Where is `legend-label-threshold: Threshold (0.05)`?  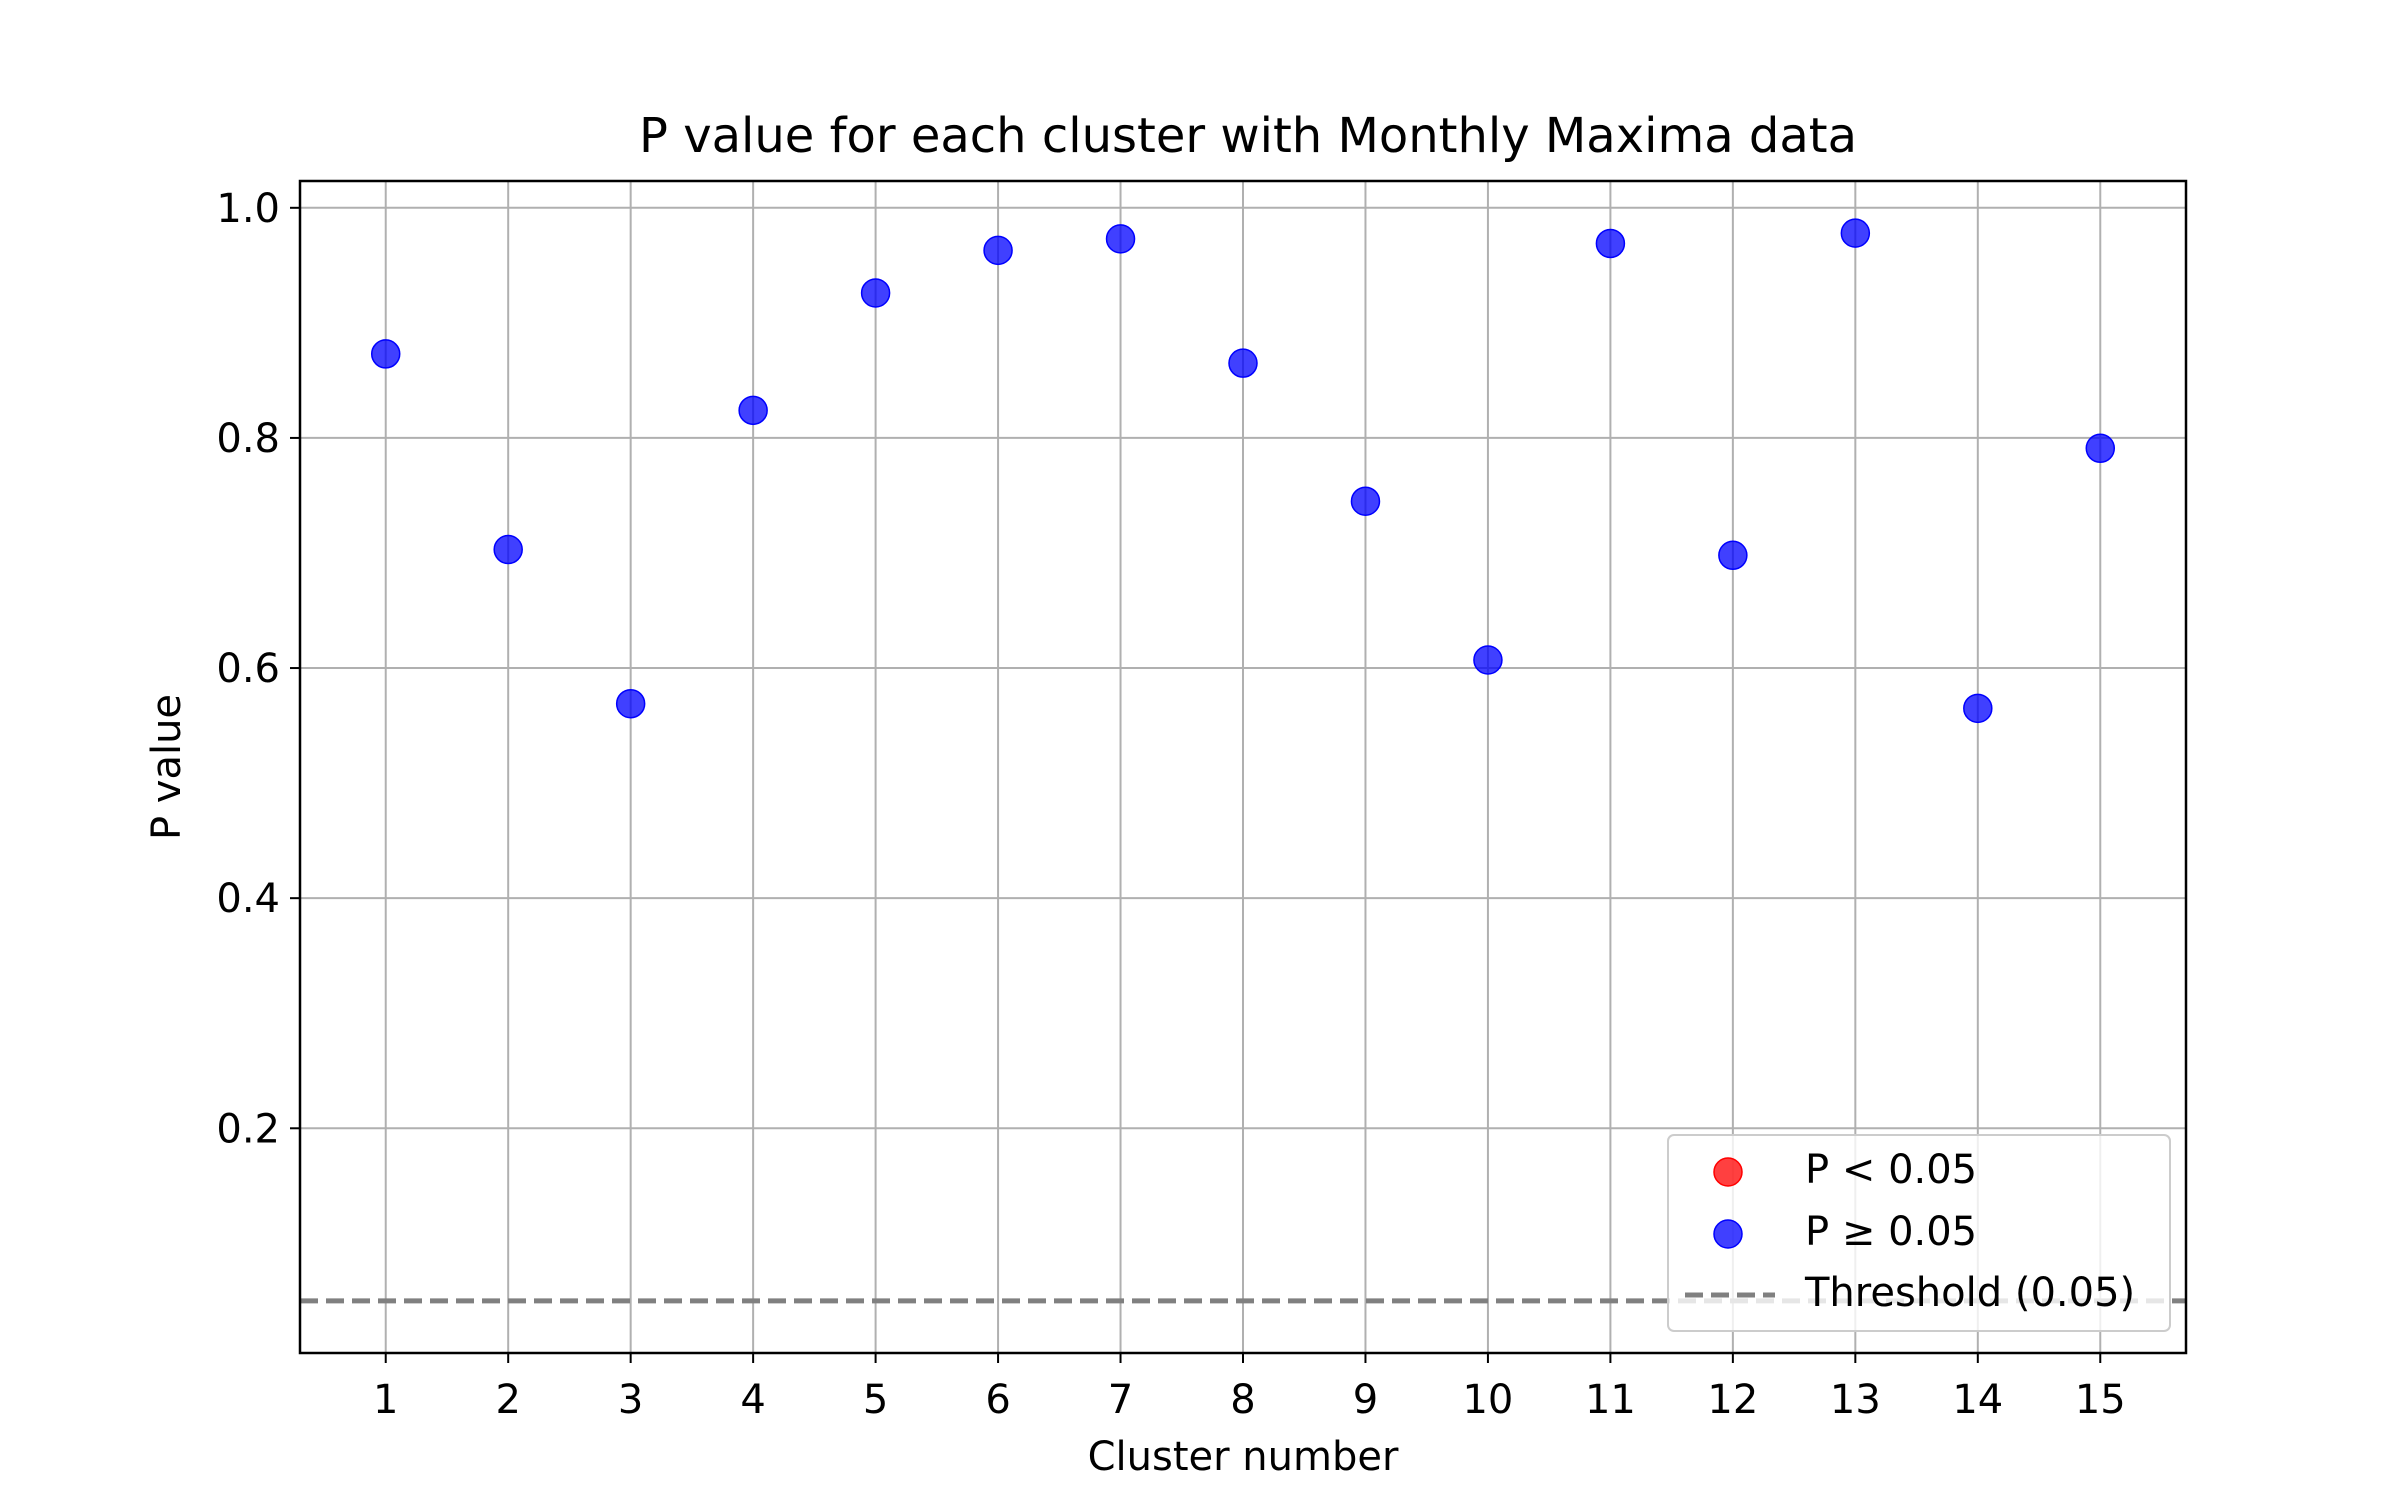
legend-label-threshold: Threshold (0.05) is located at coordinates (1969, 1293).